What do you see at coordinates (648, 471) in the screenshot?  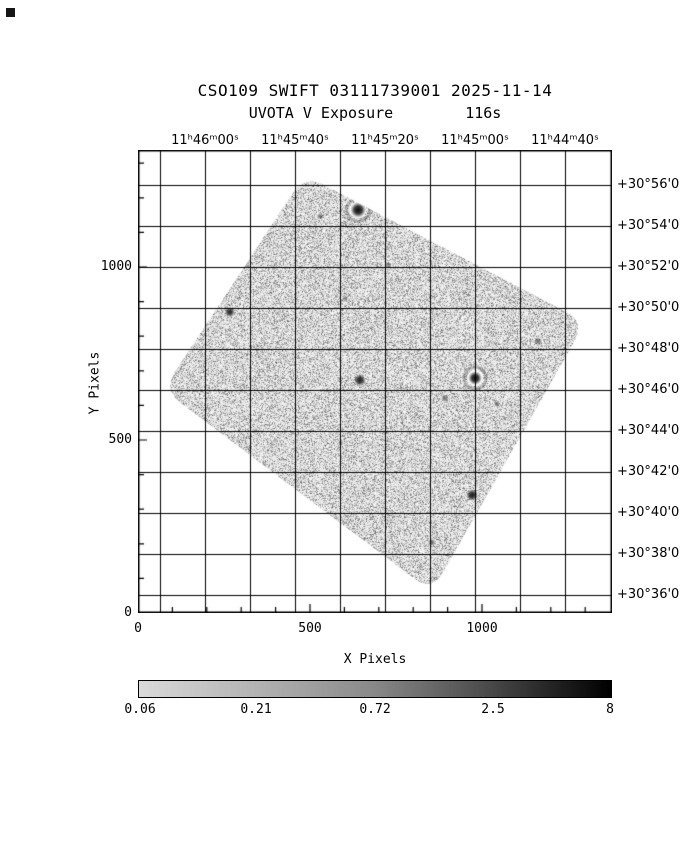 I see `dec-tick-label: +30°42'0` at bounding box center [648, 471].